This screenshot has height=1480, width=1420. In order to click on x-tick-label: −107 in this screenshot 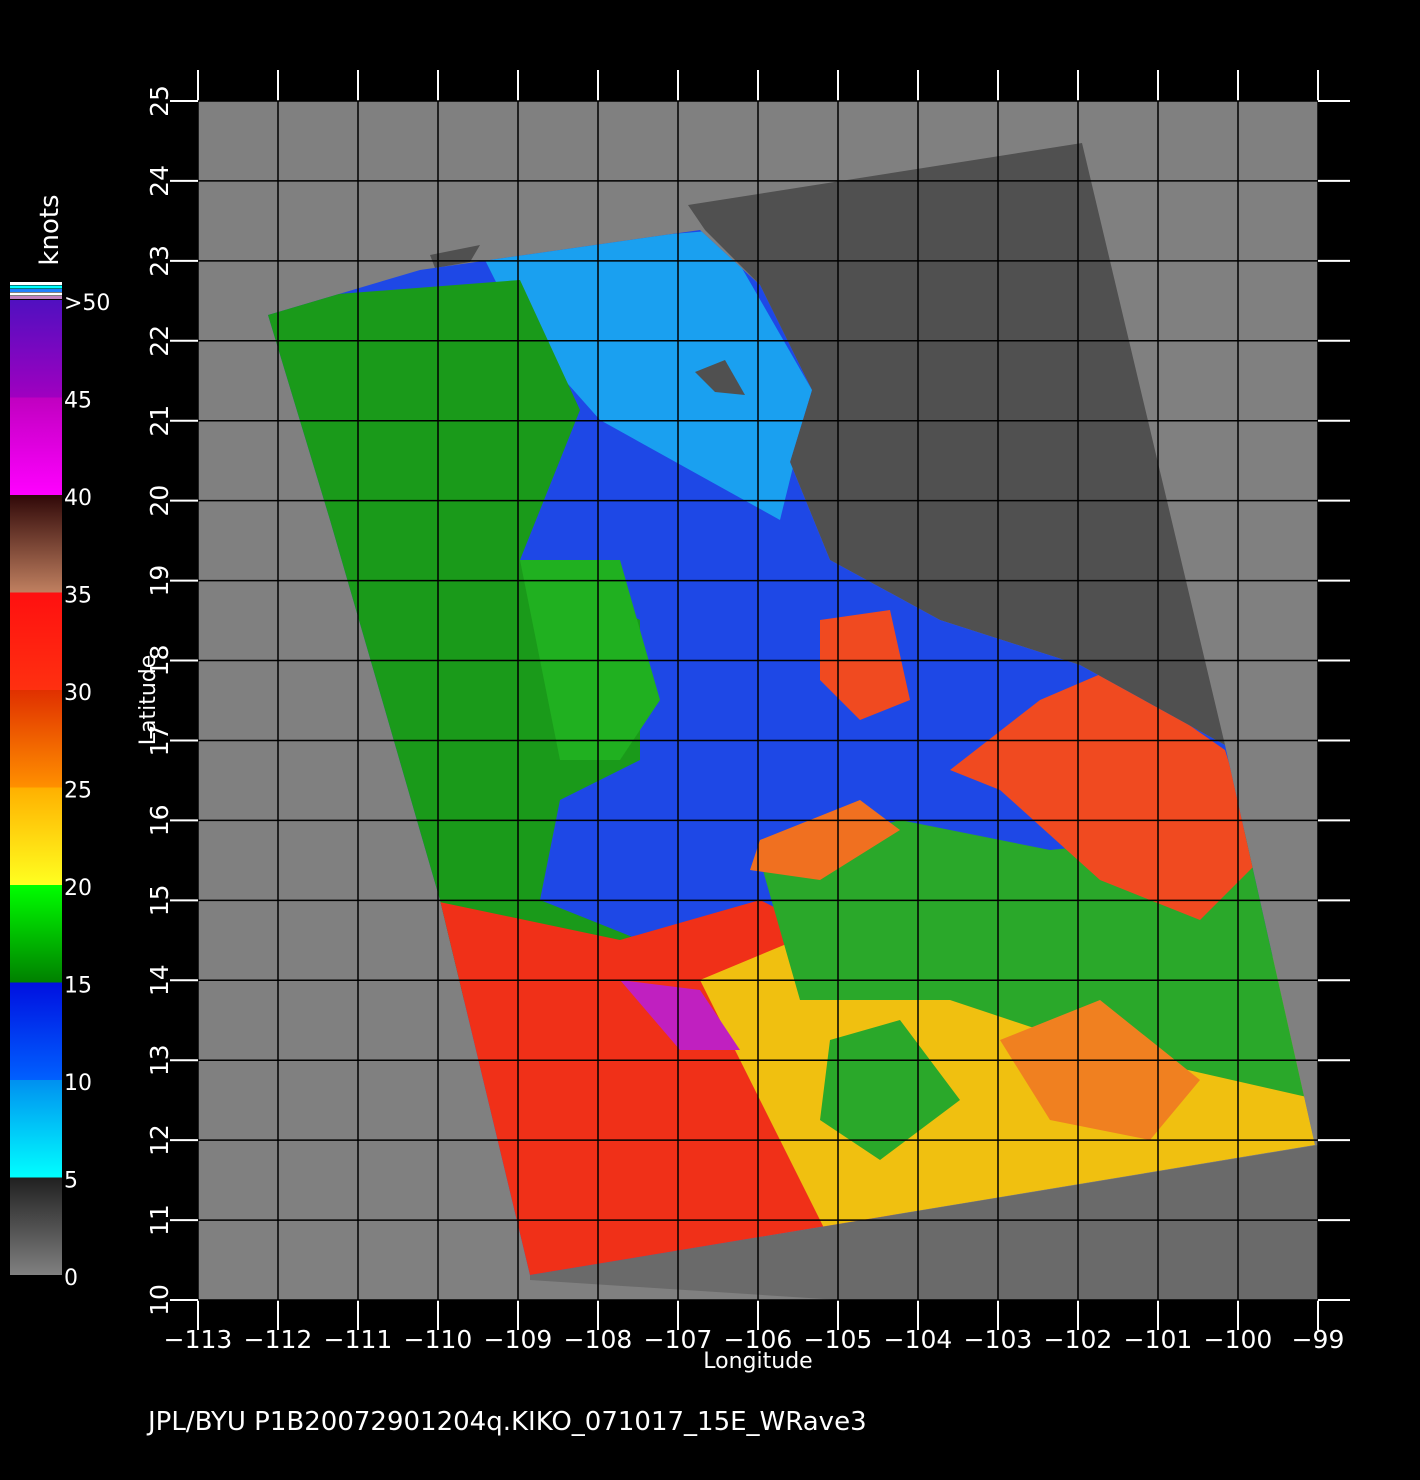, I will do `click(678, 1339)`.